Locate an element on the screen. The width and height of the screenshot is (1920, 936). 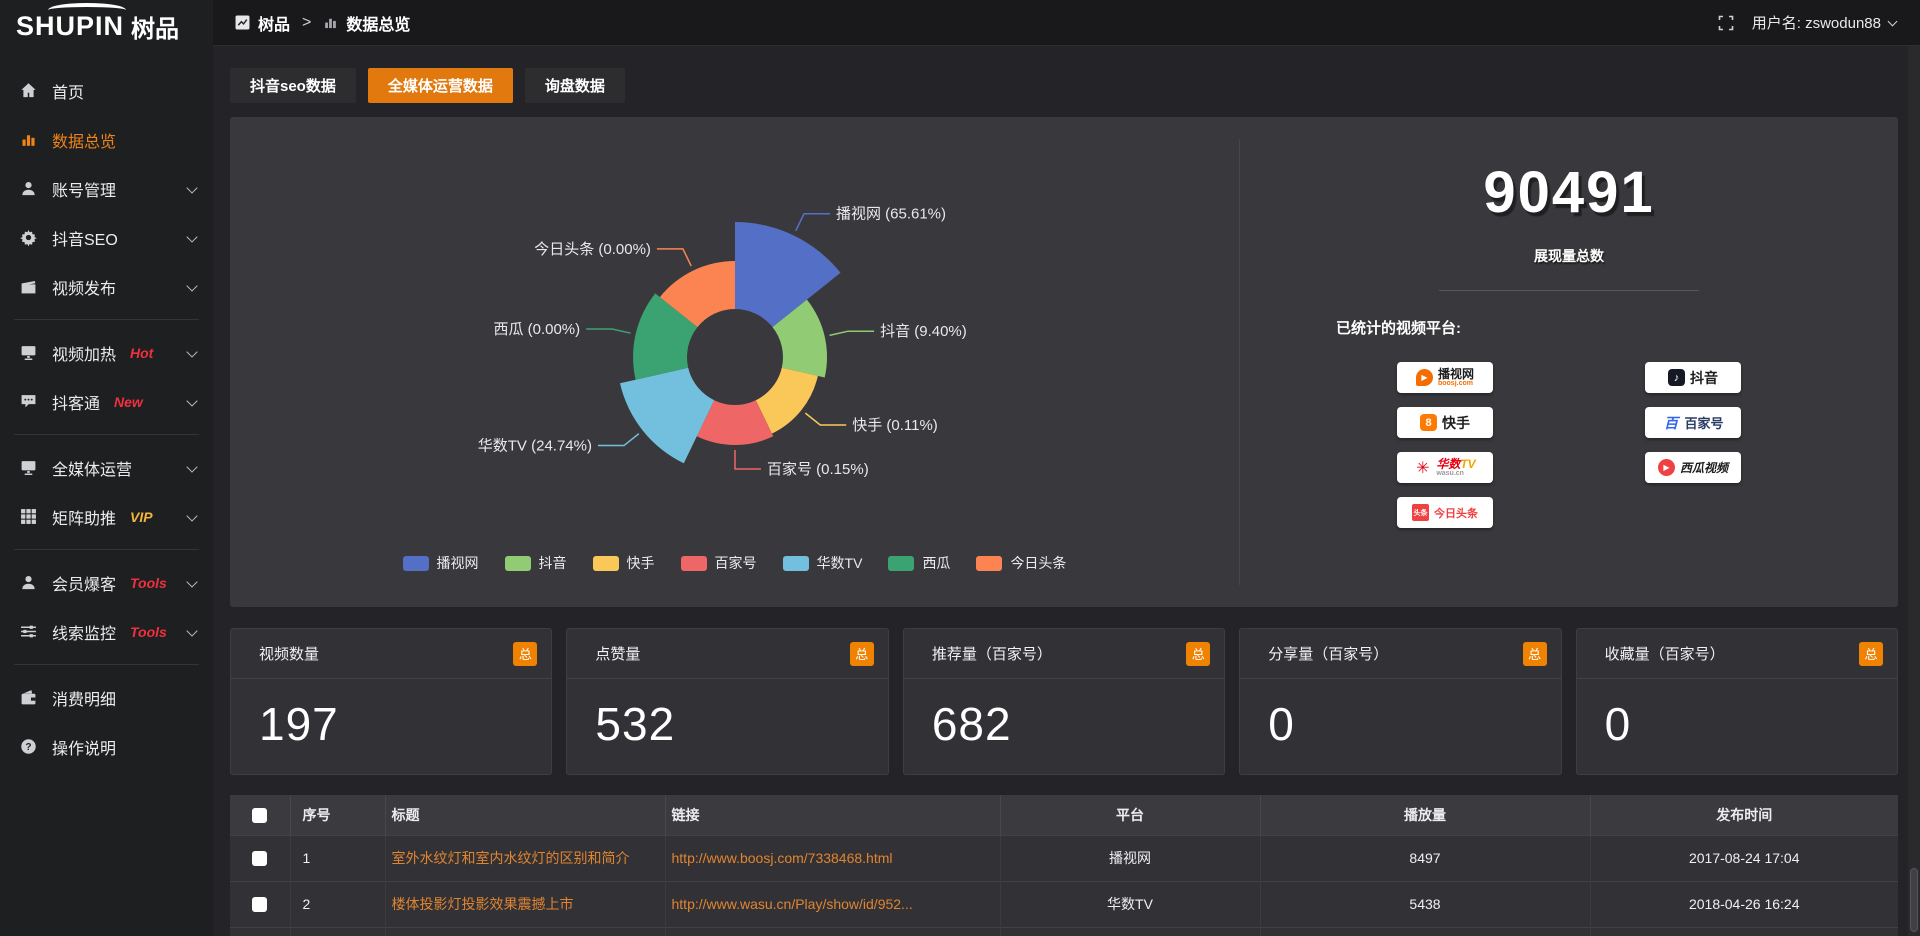
legend-item: 百家号 is located at coordinates (718, 563).